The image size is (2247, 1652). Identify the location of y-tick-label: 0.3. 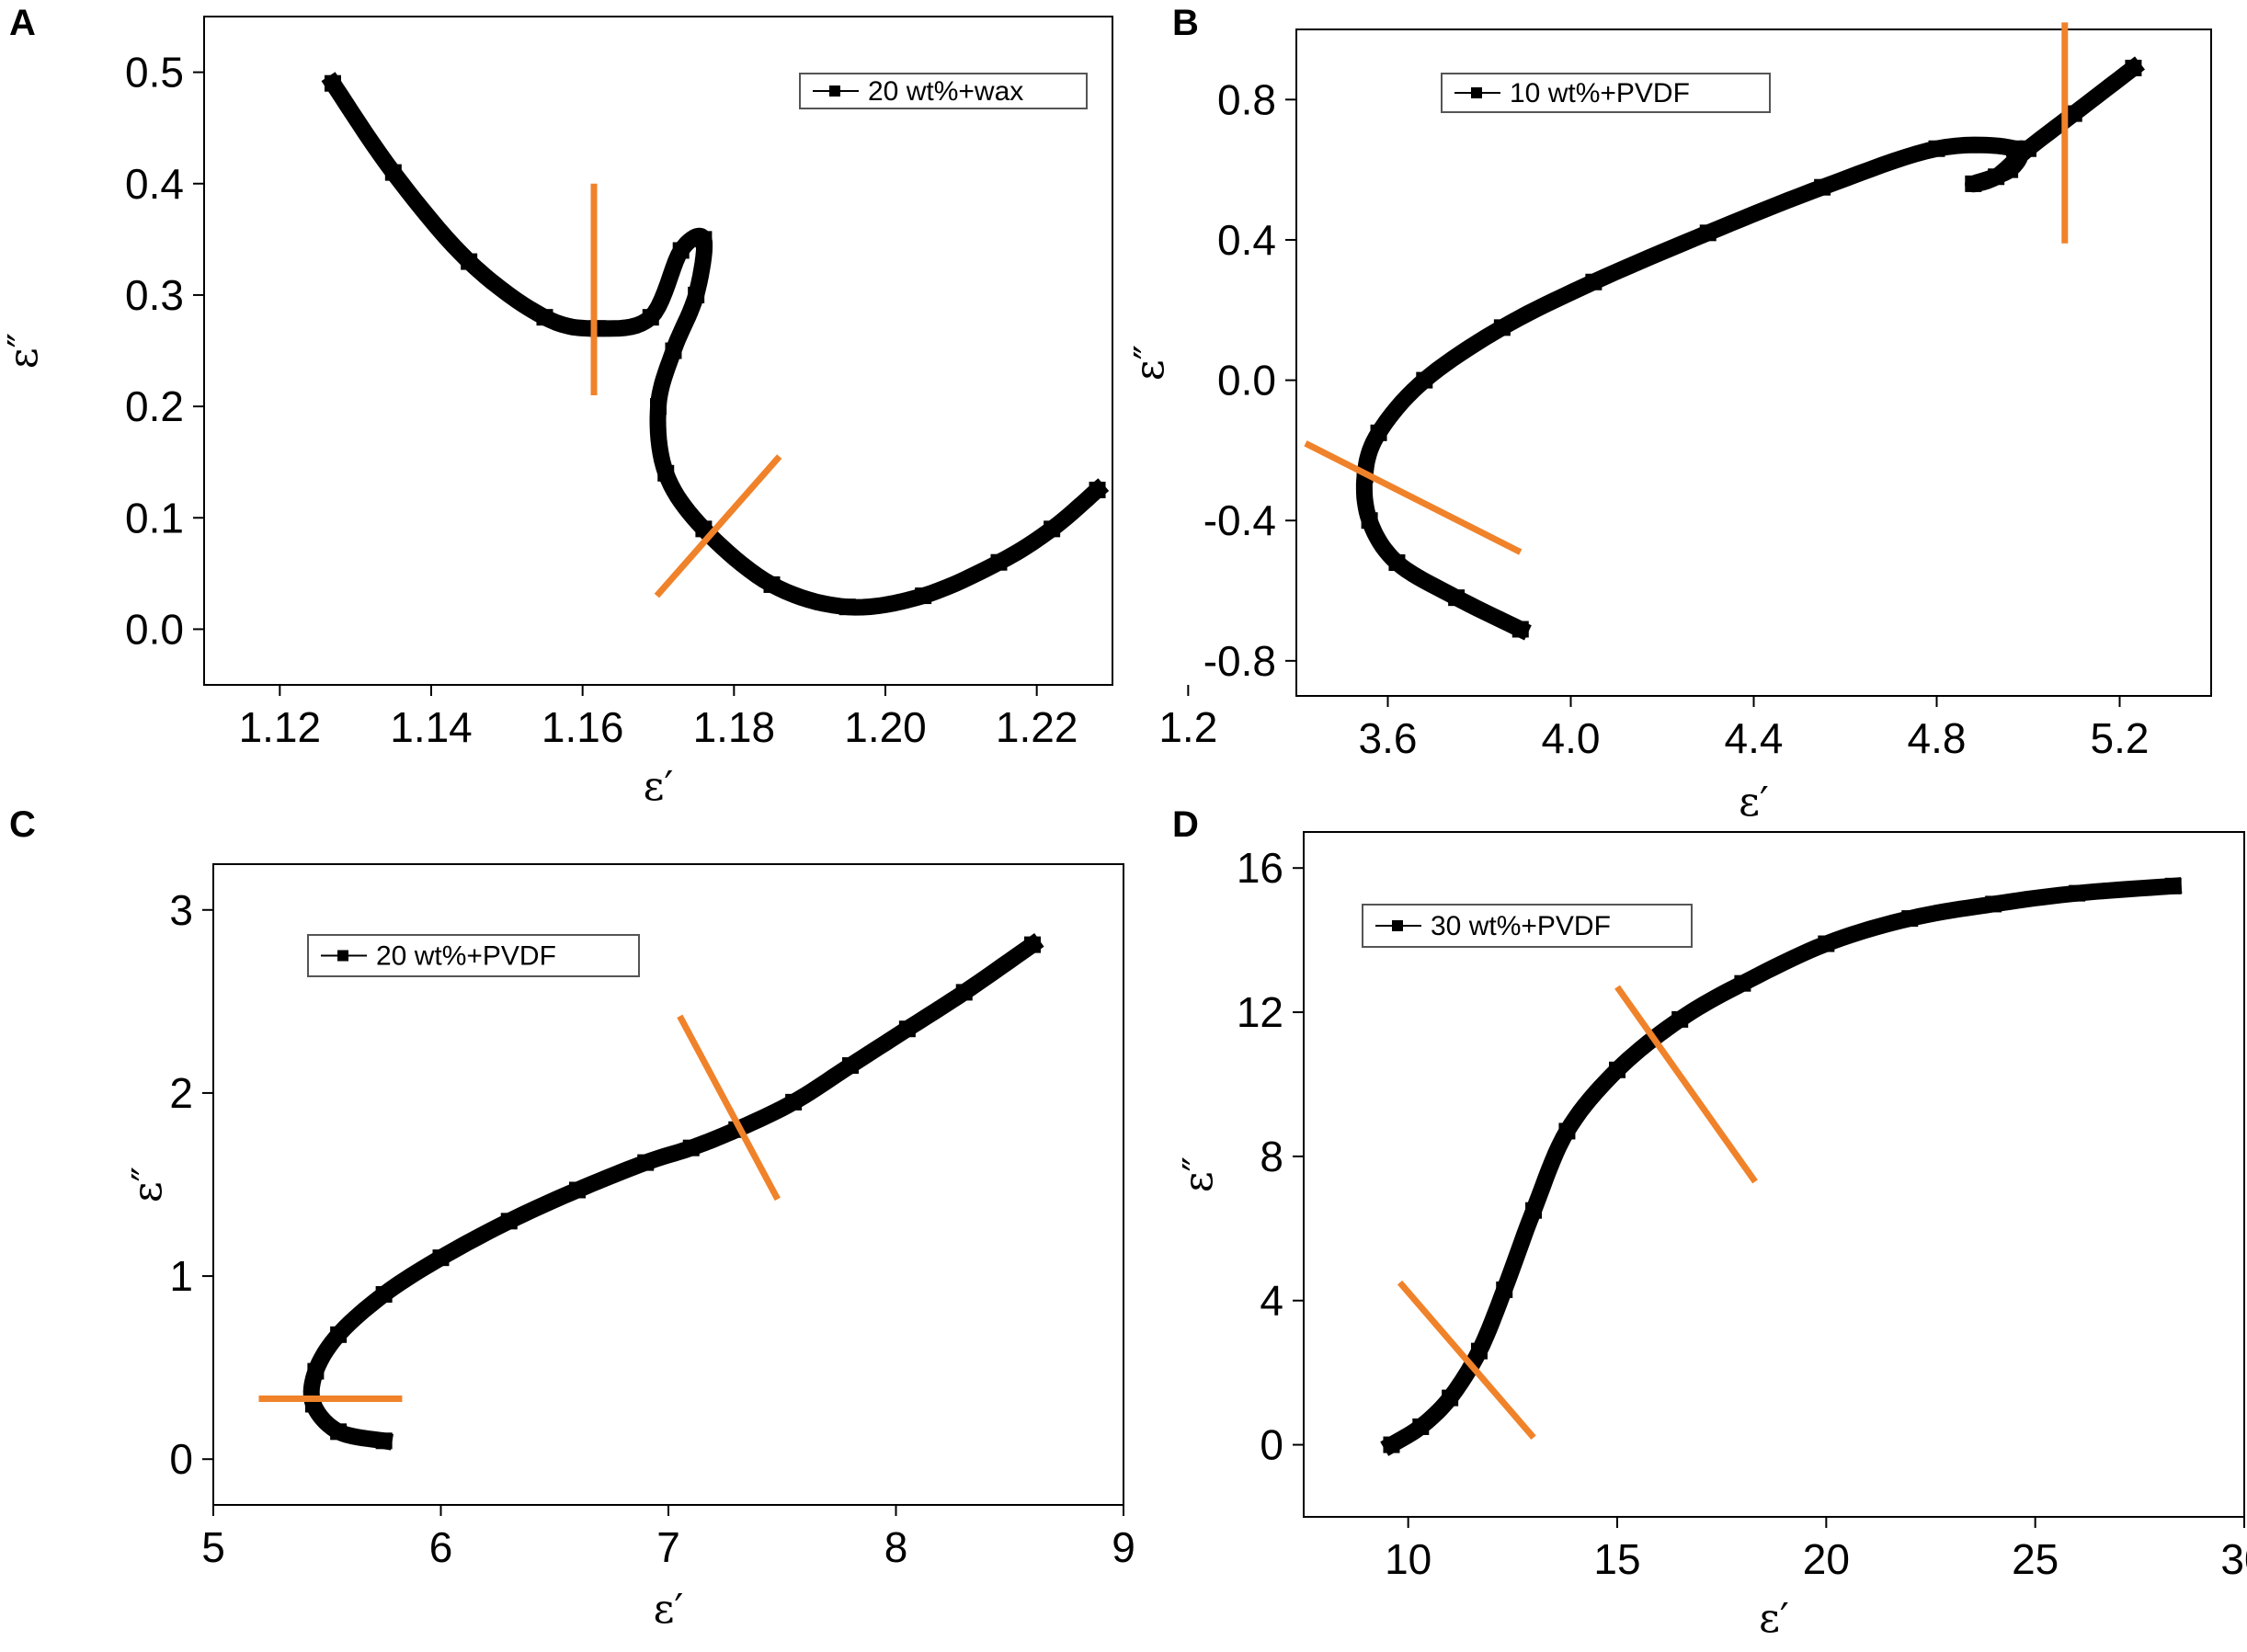
(154, 295).